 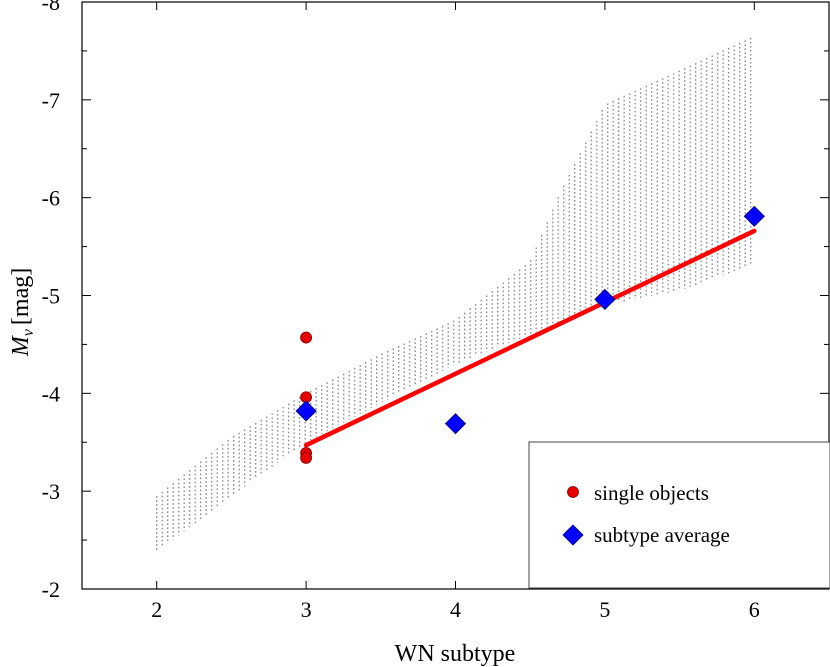 What do you see at coordinates (51, 589) in the screenshot?
I see `y-tick-label: -2` at bounding box center [51, 589].